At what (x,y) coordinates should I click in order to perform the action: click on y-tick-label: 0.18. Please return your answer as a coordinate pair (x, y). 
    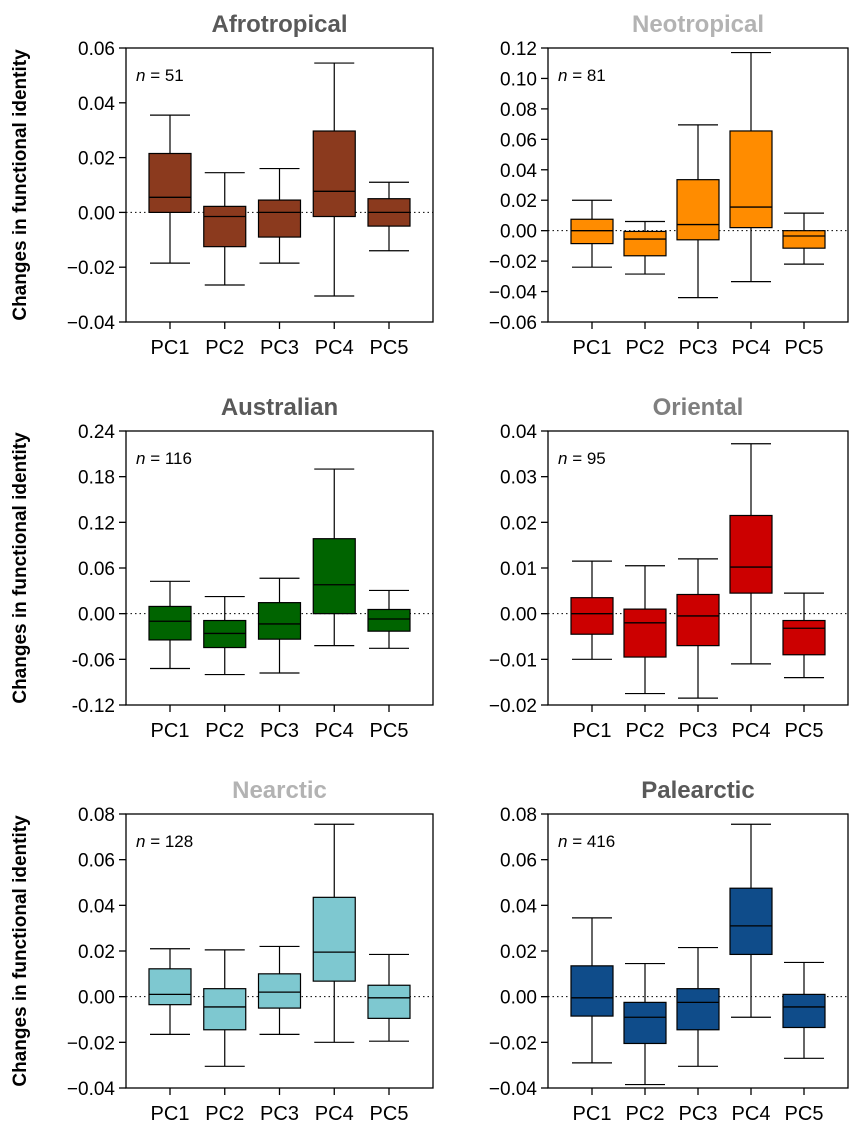
    Looking at the image, I should click on (96, 478).